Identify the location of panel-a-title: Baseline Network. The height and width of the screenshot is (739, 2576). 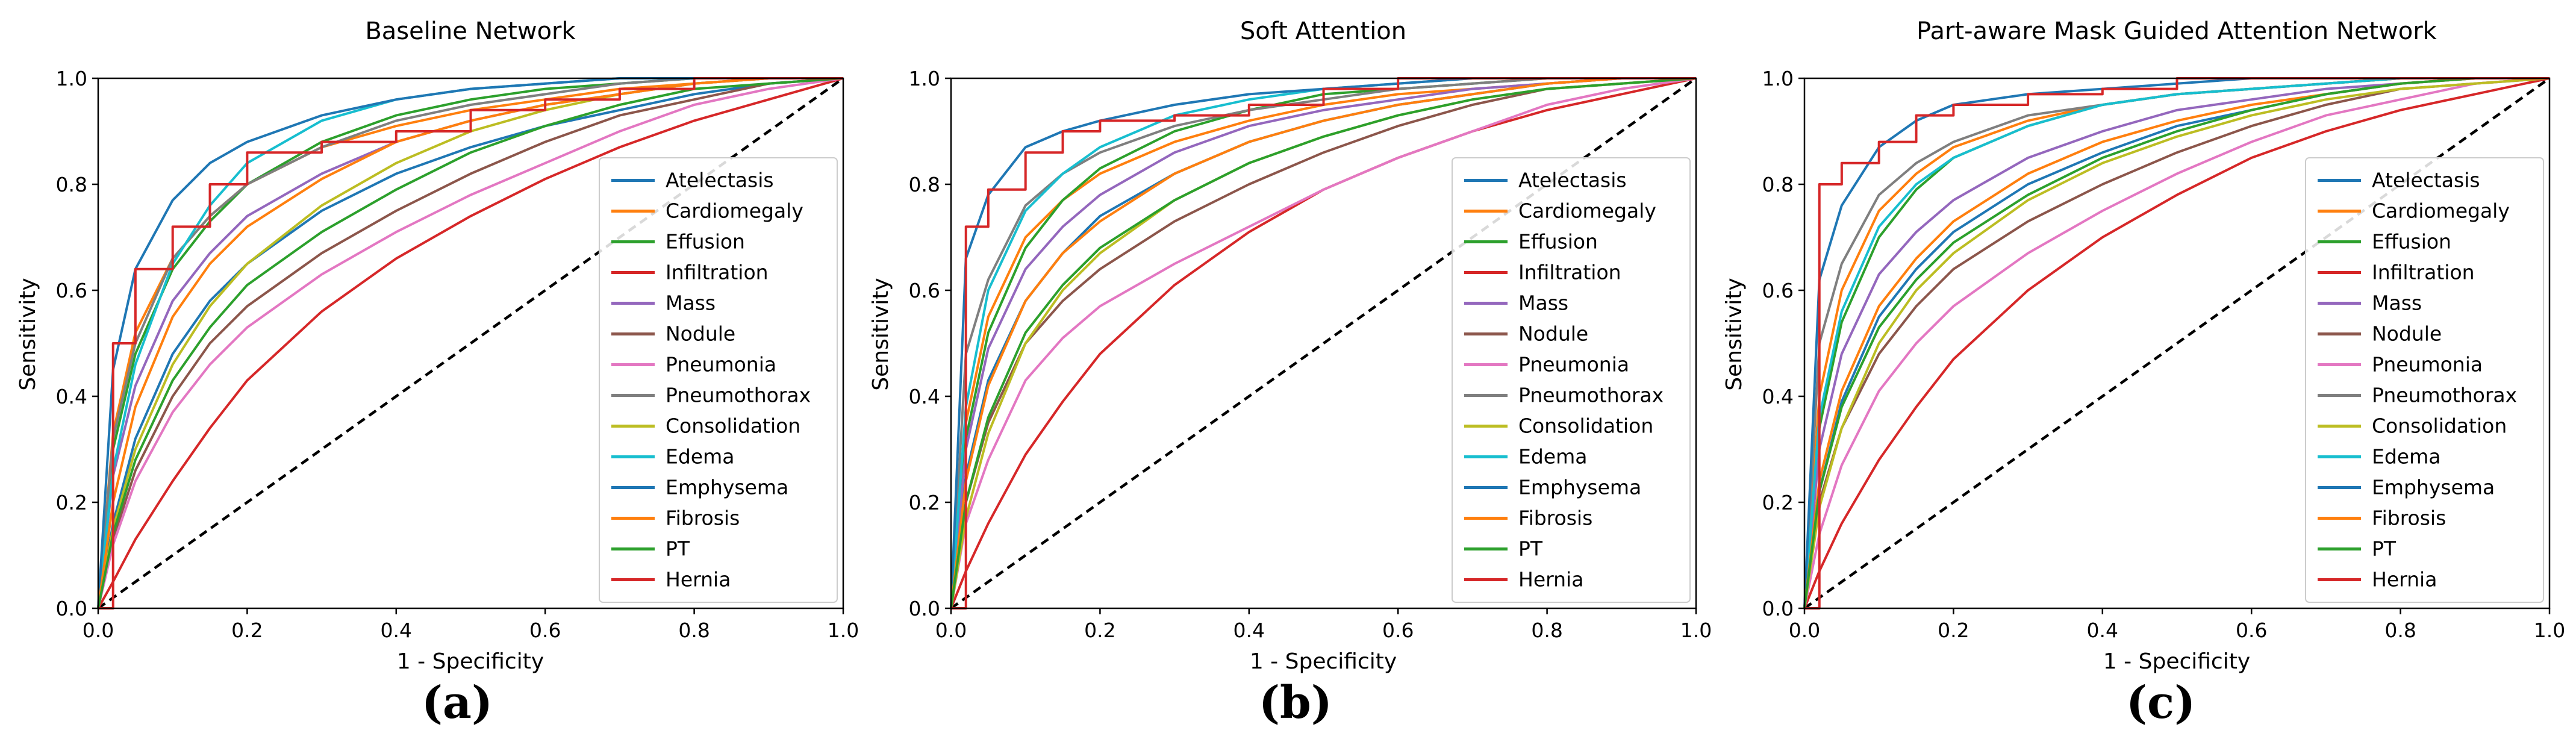
(470, 31).